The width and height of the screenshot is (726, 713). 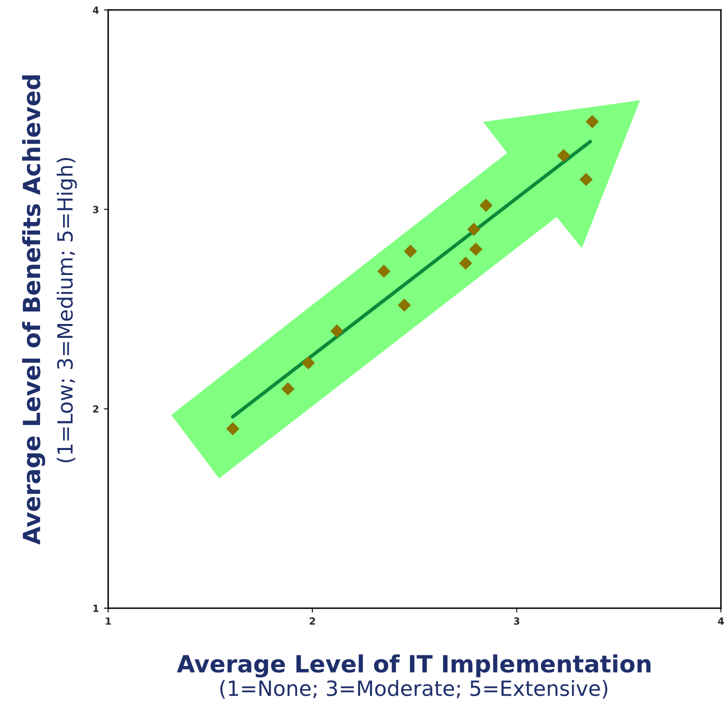 What do you see at coordinates (95, 10) in the screenshot?
I see `y-tick-label: 4` at bounding box center [95, 10].